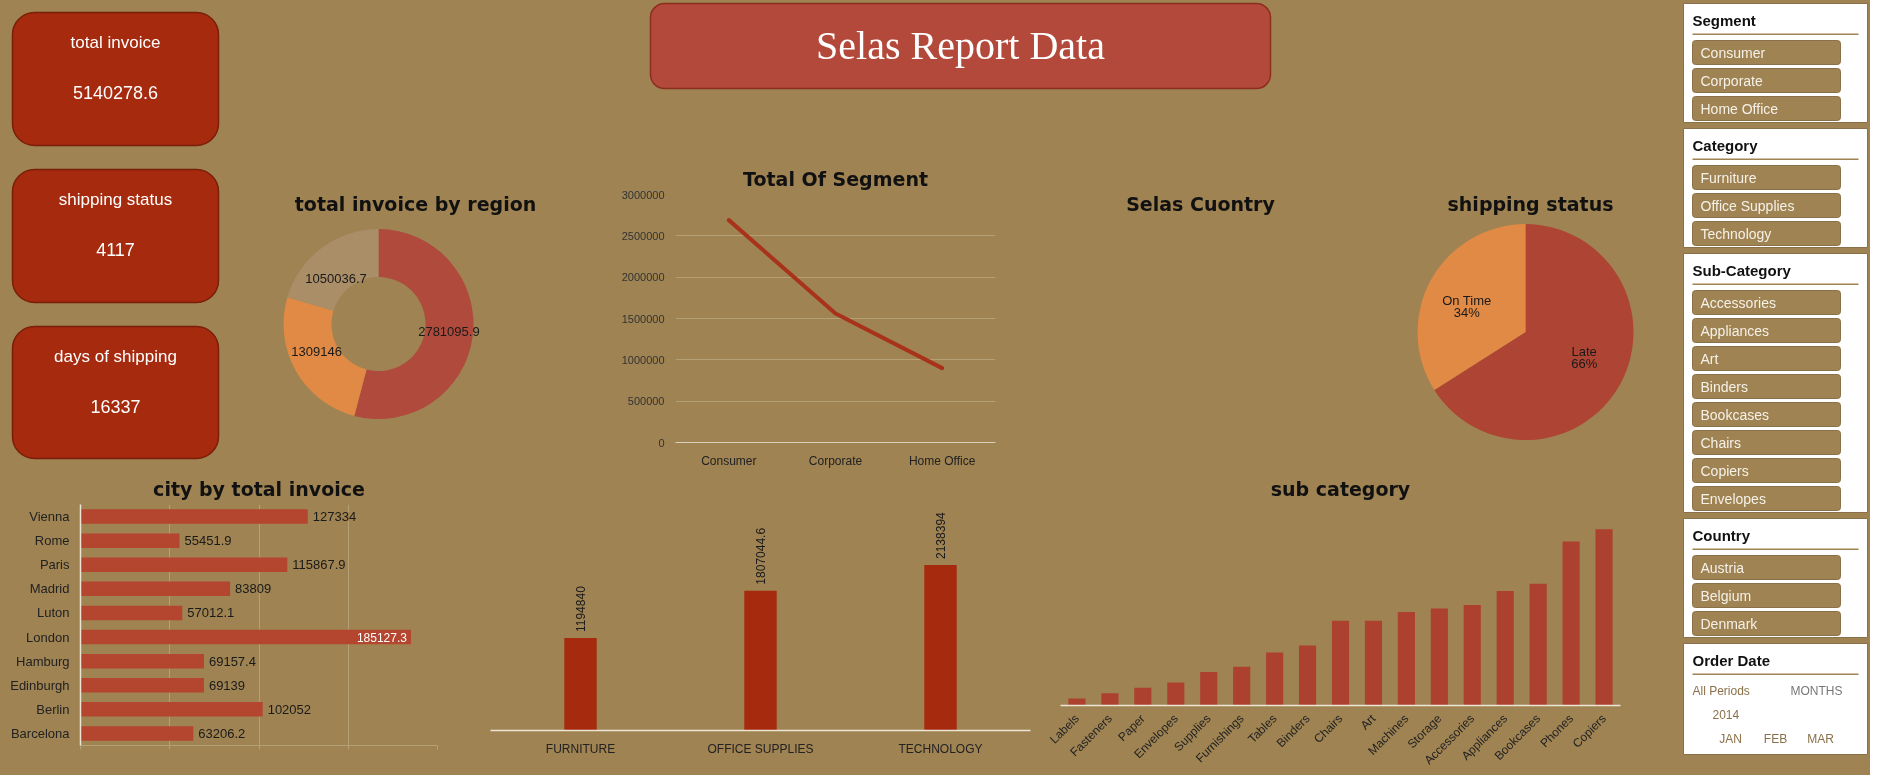 Image resolution: width=1878 pixels, height=777 pixels. What do you see at coordinates (1733, 52) in the screenshot?
I see `text: Consumer` at bounding box center [1733, 52].